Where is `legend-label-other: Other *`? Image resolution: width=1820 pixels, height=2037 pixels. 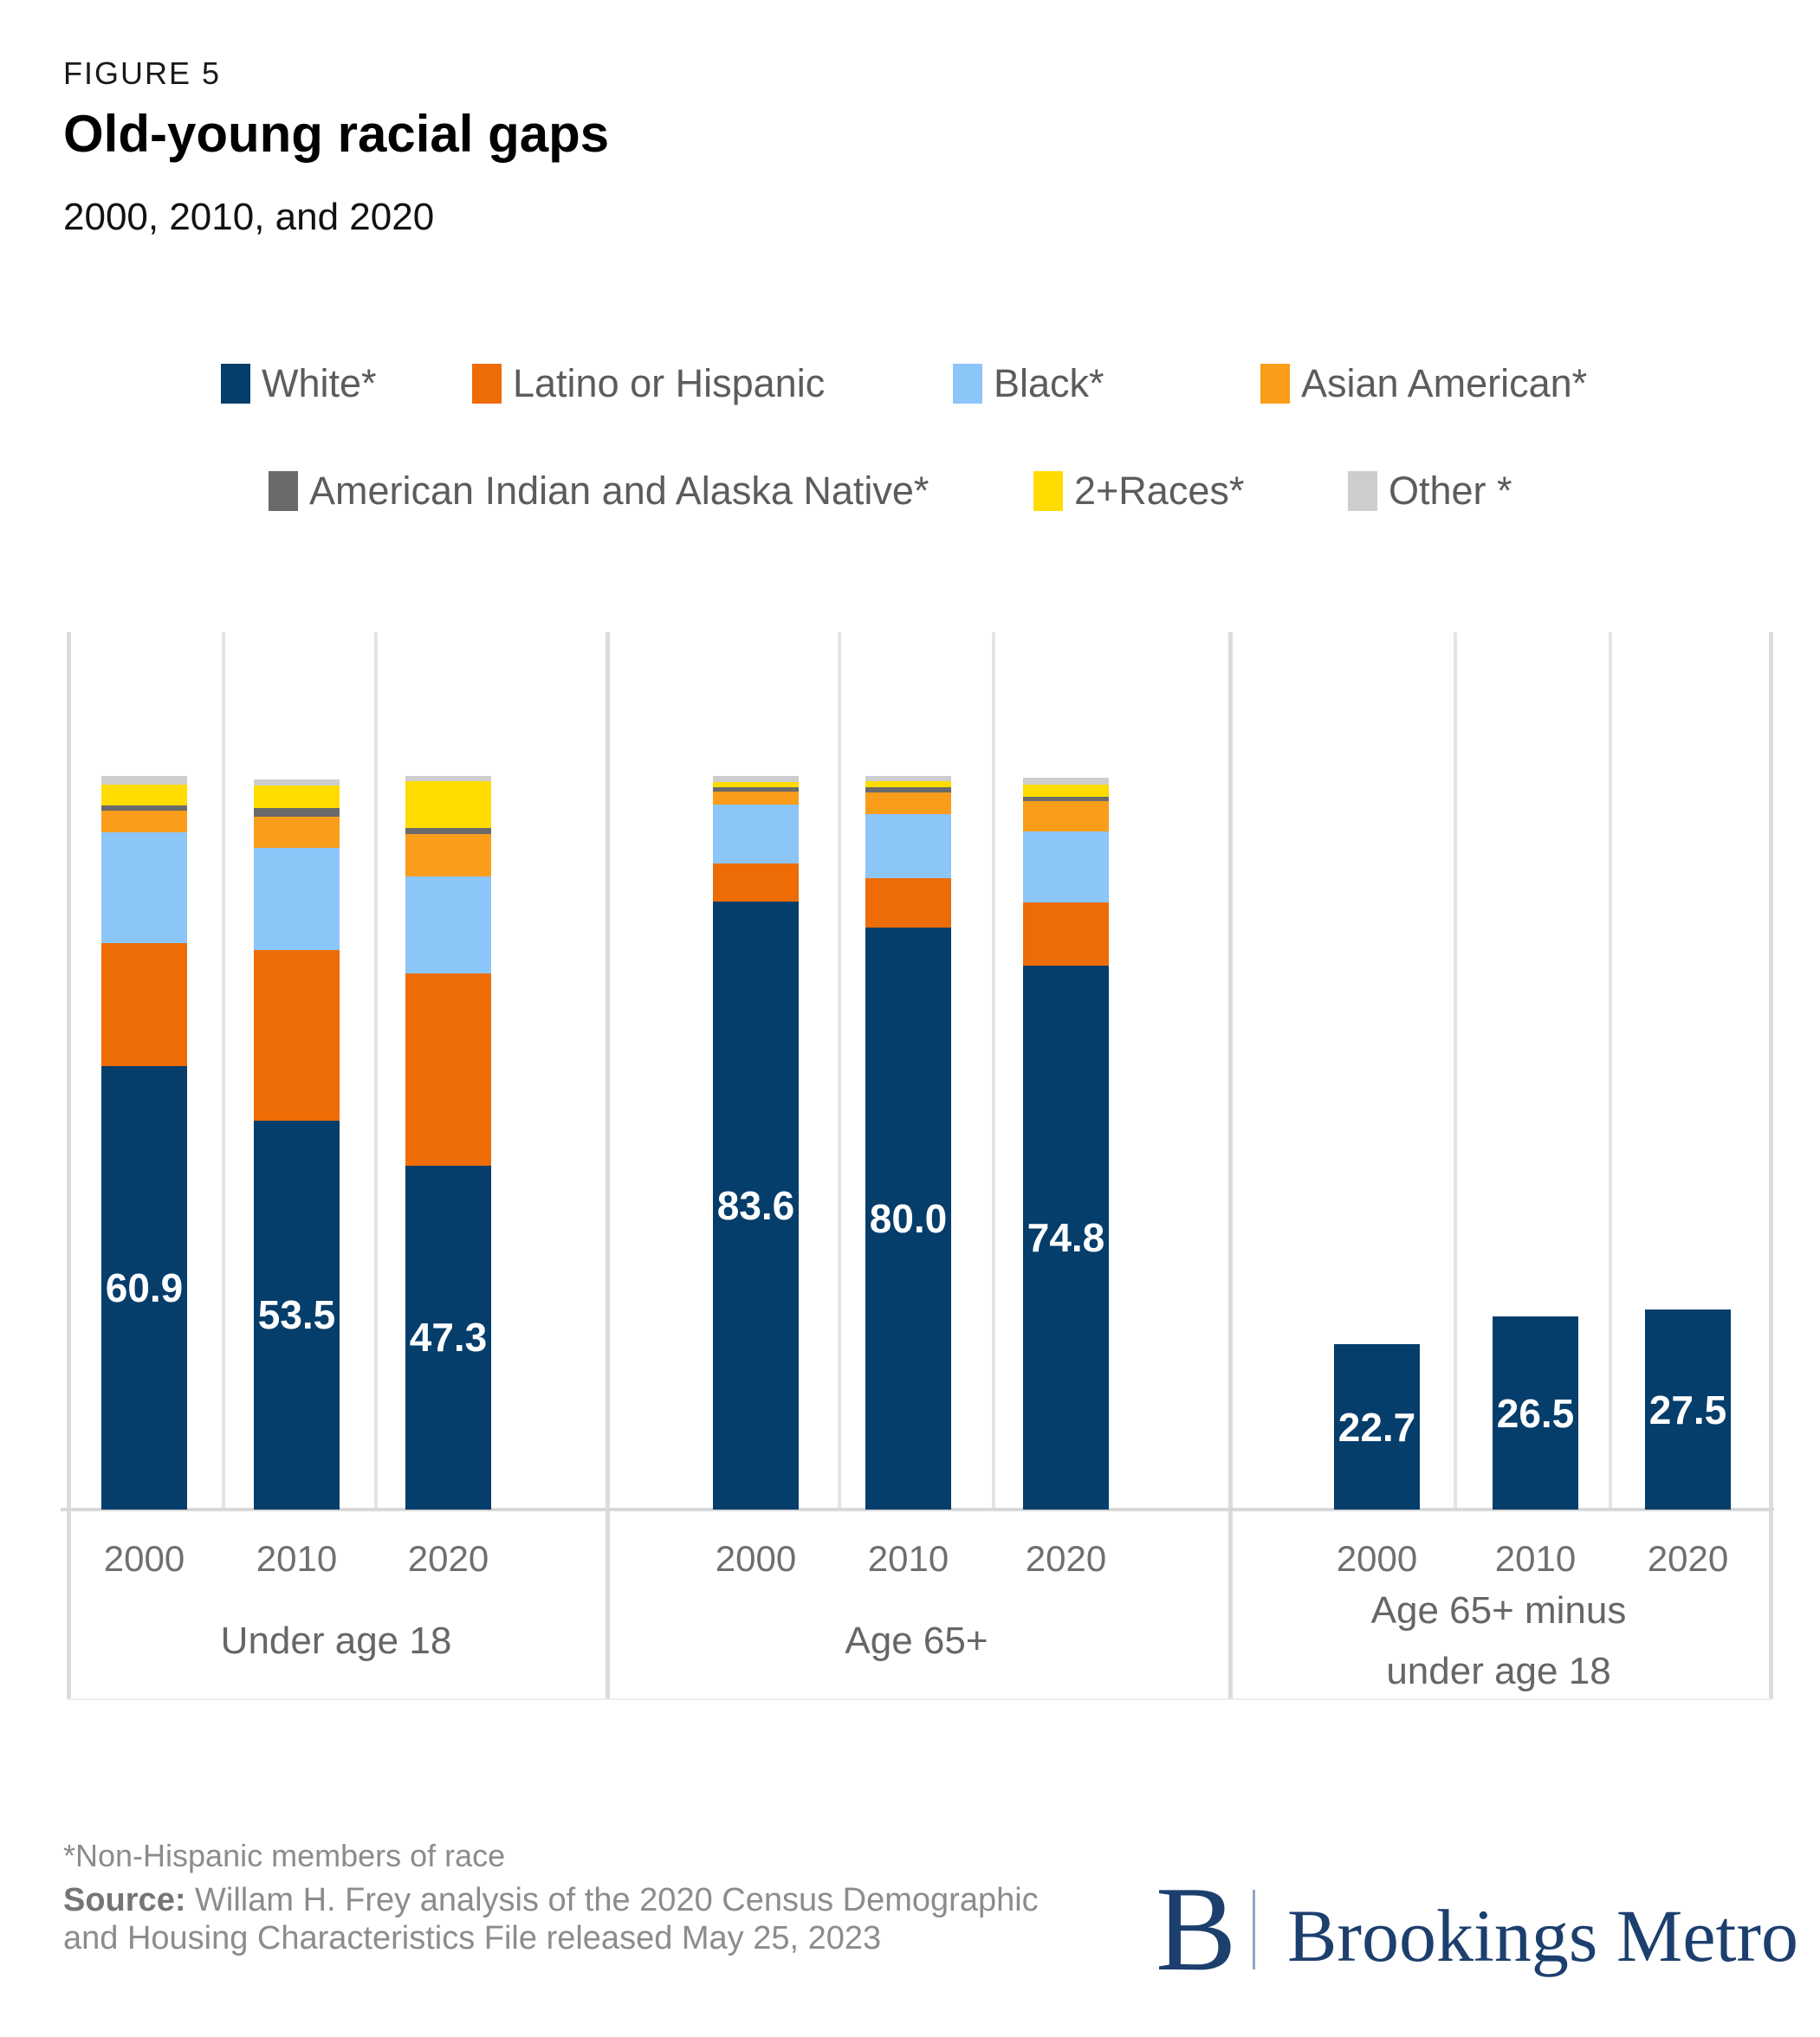 legend-label-other: Other * is located at coordinates (1450, 491).